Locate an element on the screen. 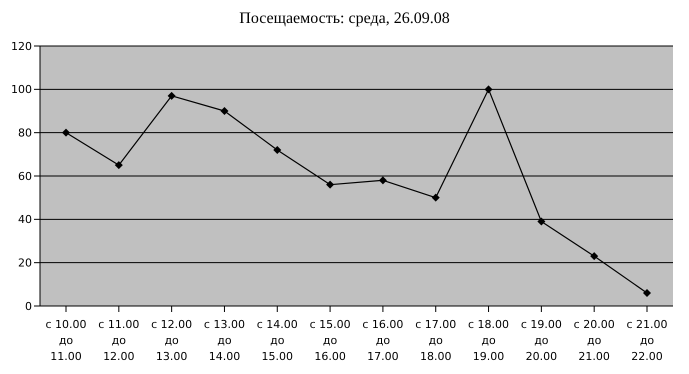 The image size is (689, 374). y-tick-label: 40 is located at coordinates (25, 219).